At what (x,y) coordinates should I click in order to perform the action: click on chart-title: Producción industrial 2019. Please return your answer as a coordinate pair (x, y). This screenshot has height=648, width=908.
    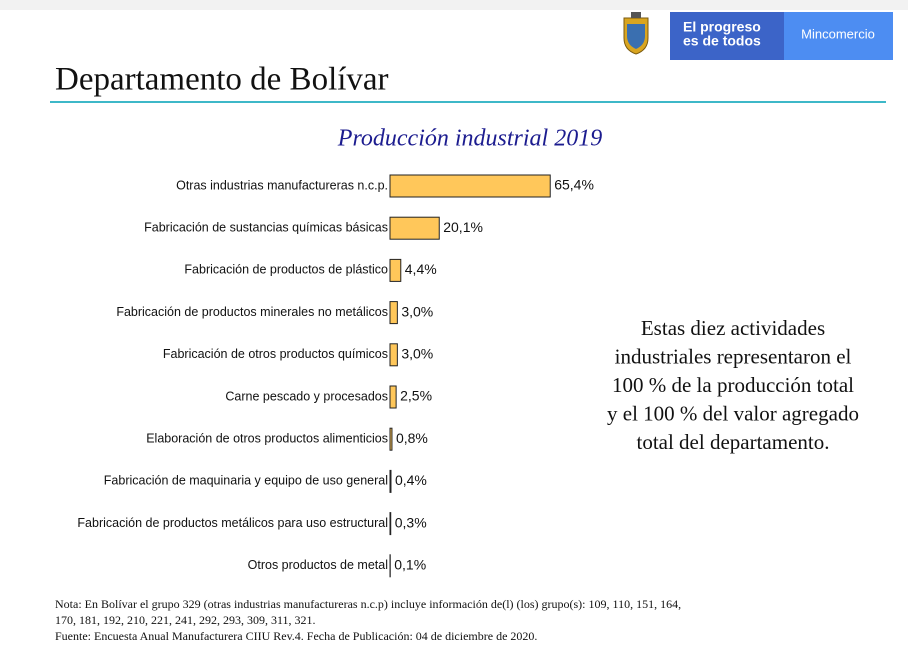
    Looking at the image, I should click on (469, 139).